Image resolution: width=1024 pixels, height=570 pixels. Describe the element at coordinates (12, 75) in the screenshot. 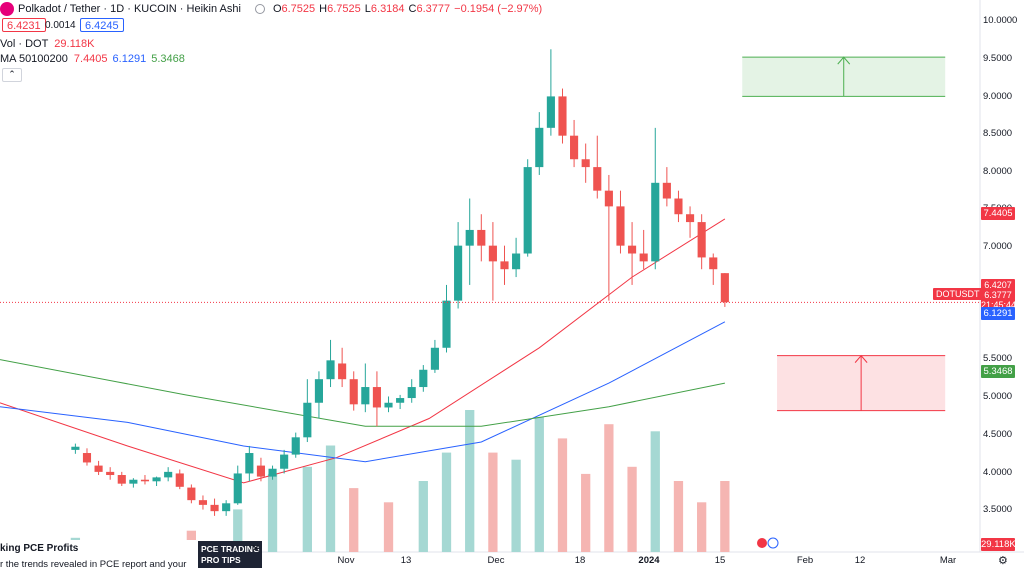

I see `collapse-legend-button: ⌃` at that location.